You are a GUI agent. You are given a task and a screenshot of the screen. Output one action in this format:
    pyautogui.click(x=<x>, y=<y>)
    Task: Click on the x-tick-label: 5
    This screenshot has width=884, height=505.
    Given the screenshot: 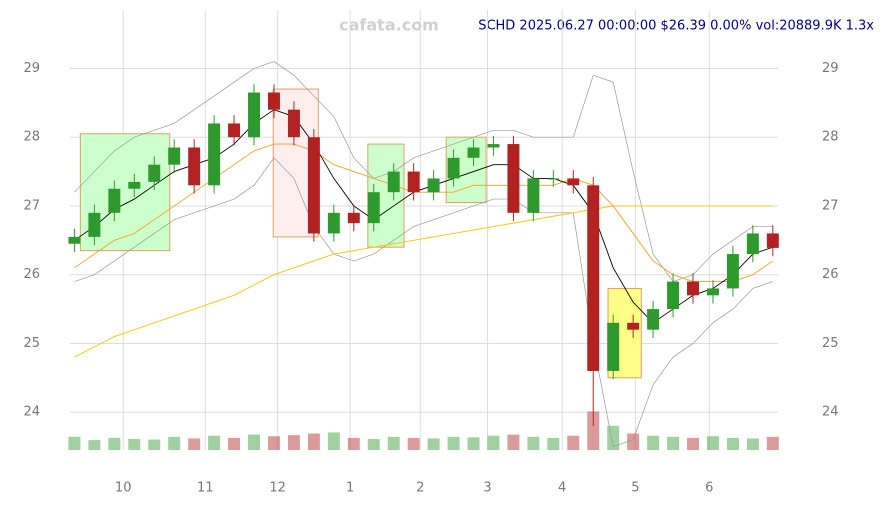 What is the action you would take?
    pyautogui.click(x=635, y=488)
    